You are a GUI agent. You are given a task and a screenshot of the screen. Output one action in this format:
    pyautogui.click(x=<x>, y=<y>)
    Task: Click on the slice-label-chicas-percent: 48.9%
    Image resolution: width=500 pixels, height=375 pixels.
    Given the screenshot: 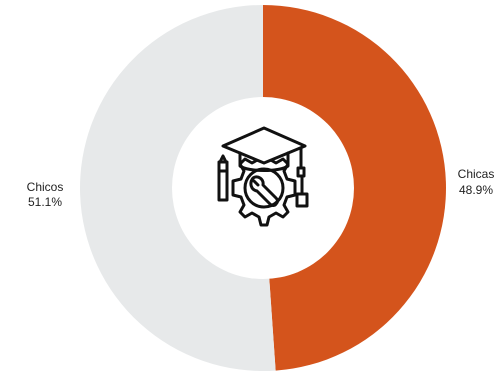 What is the action you would take?
    pyautogui.click(x=476, y=190)
    